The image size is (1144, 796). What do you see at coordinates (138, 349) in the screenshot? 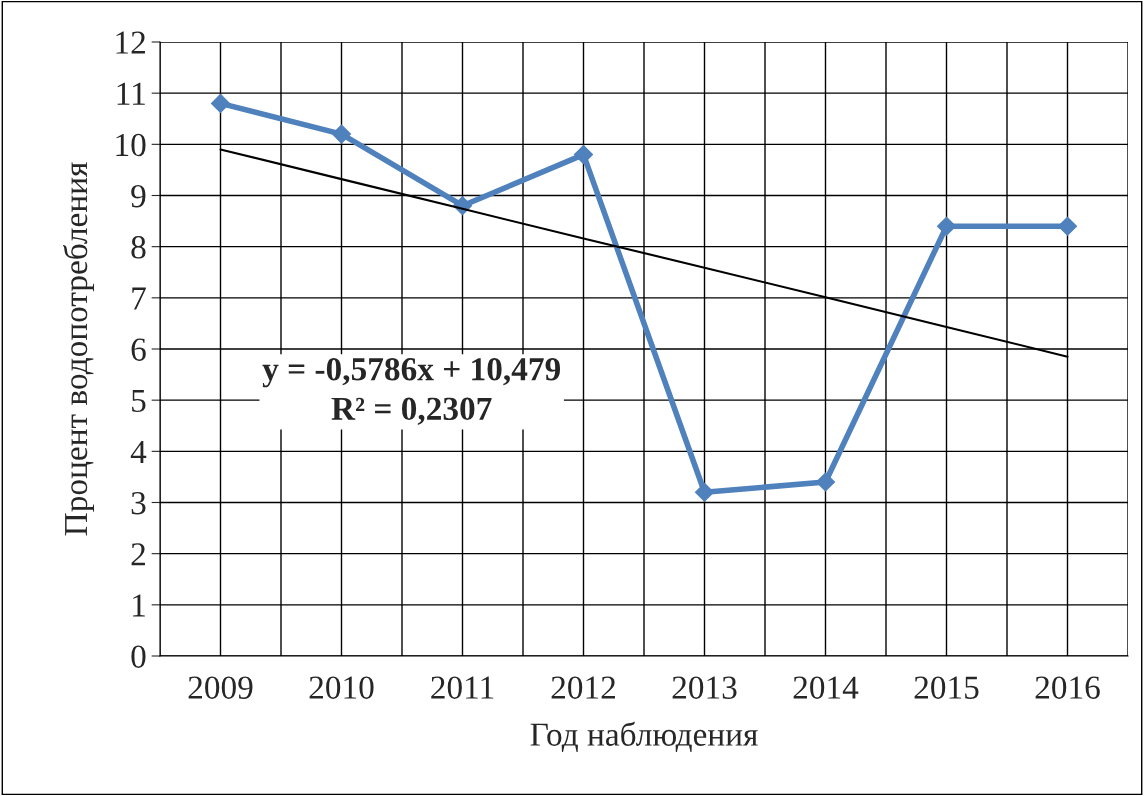
I see `y-tick-label: 6` at bounding box center [138, 349].